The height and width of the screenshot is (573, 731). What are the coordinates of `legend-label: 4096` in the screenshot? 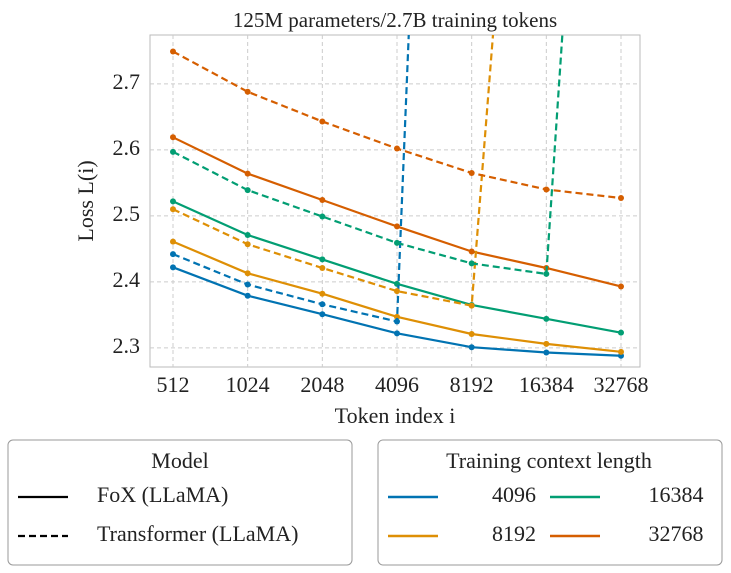 It's located at (514, 494).